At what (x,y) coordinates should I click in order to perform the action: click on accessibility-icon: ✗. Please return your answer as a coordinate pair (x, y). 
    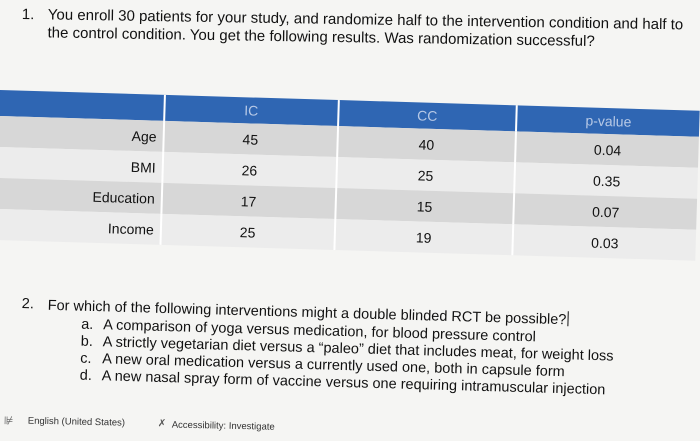
    Looking at the image, I should click on (162, 424).